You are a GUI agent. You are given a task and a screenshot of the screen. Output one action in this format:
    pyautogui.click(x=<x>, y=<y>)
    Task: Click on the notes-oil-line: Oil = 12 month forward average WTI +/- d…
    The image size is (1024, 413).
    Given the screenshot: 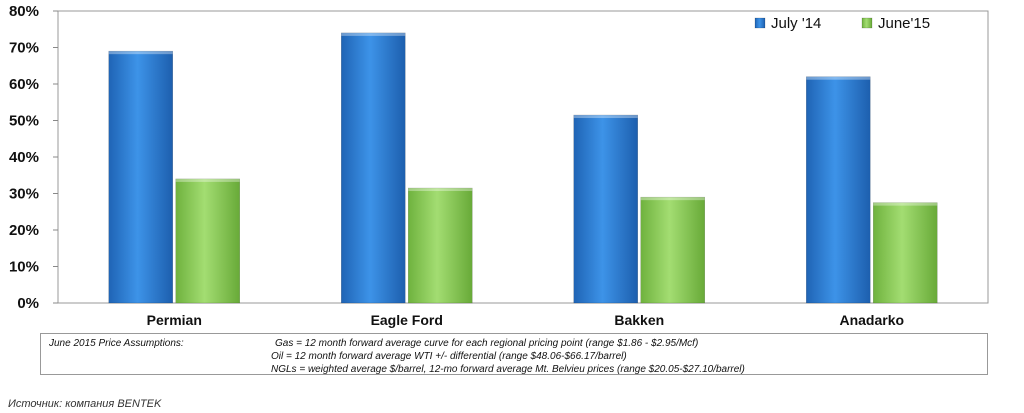 What is the action you would take?
    pyautogui.click(x=449, y=356)
    